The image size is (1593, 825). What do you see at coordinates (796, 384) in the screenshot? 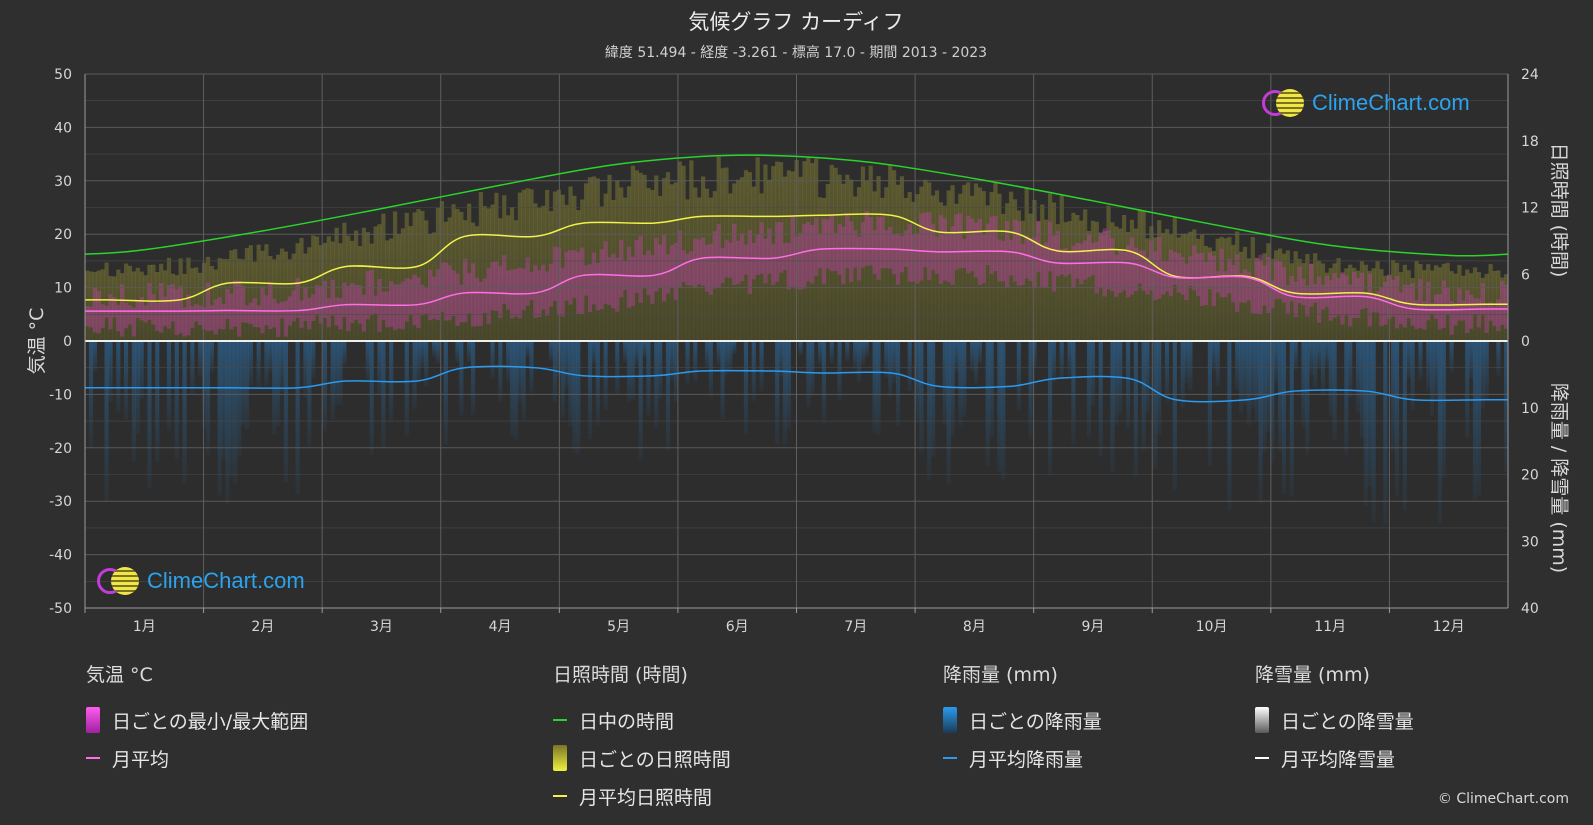
I see `series-line-rain-avg` at bounding box center [796, 384].